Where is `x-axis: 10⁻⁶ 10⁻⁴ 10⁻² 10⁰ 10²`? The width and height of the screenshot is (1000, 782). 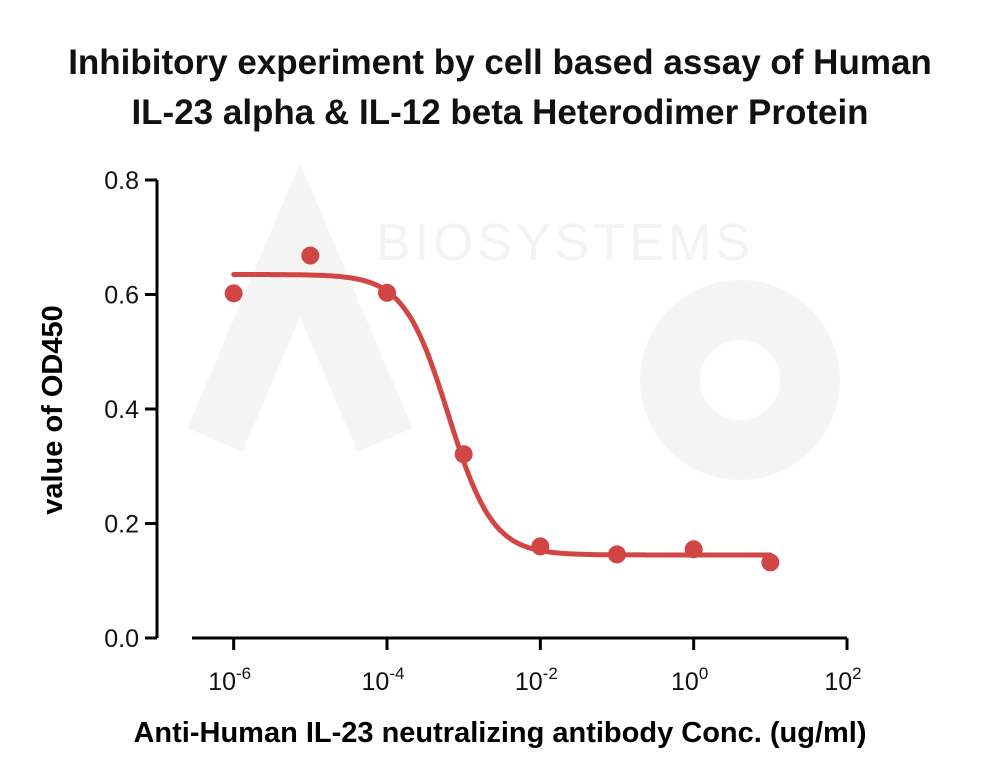
x-axis: 10⁻⁶ 10⁻⁴ 10⁻² 10⁰ 10² is located at coordinates (527, 666).